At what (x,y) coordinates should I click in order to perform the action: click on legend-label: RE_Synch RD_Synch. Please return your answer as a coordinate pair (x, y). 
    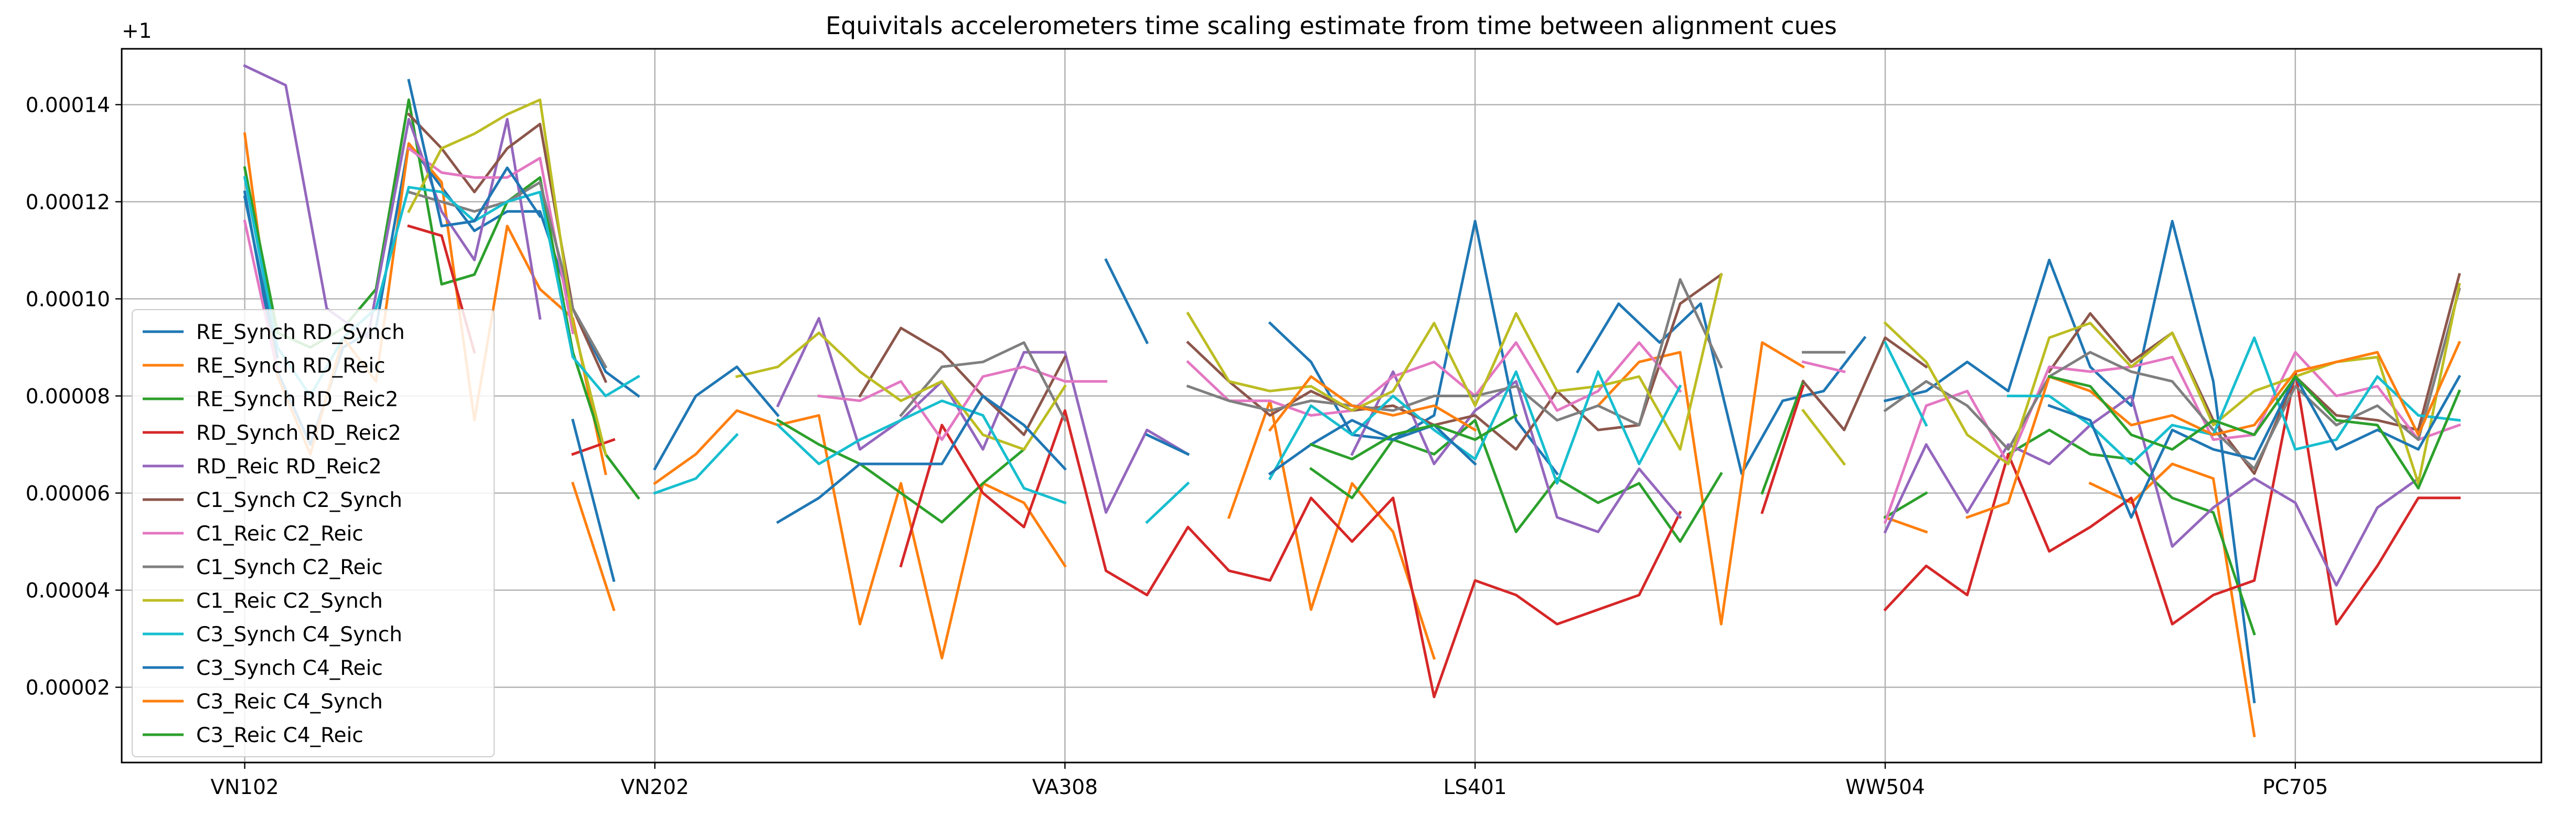
    Looking at the image, I should click on (300, 332).